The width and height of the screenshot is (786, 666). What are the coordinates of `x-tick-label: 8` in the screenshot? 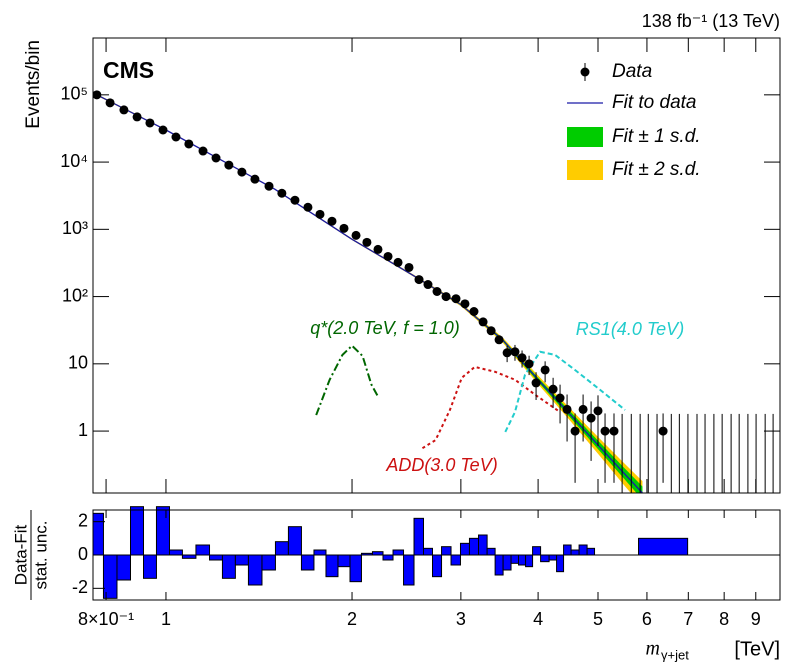 It's located at (724, 619).